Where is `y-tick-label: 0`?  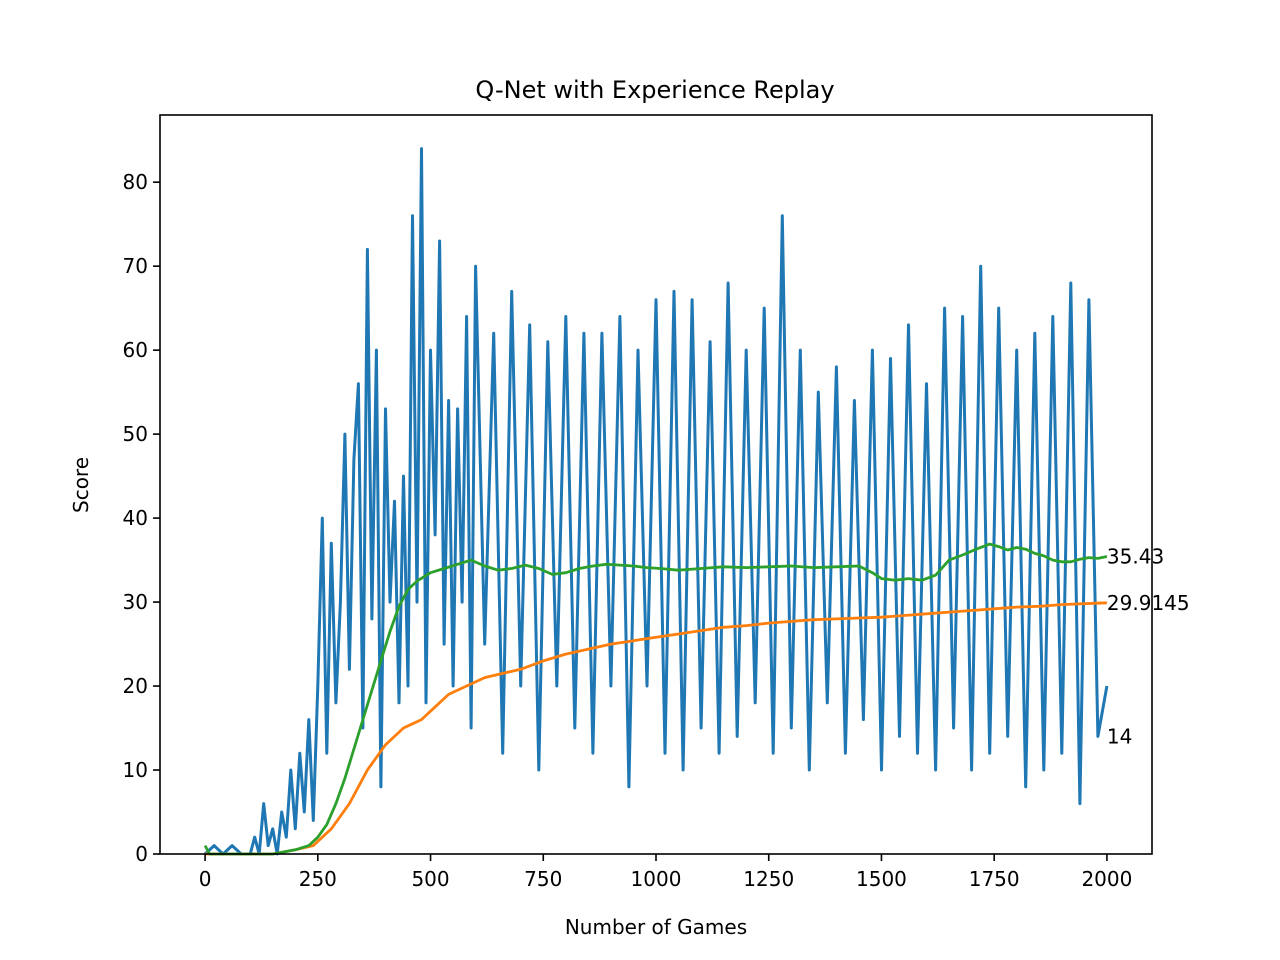
y-tick-label: 0 is located at coordinates (141, 854).